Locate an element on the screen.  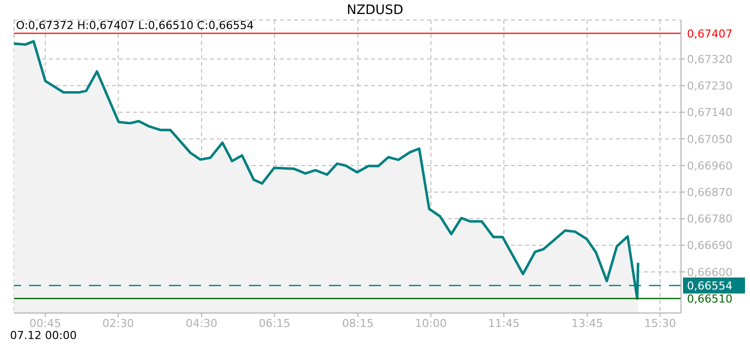
y-tick-label: 0,66780 is located at coordinates (709, 219).